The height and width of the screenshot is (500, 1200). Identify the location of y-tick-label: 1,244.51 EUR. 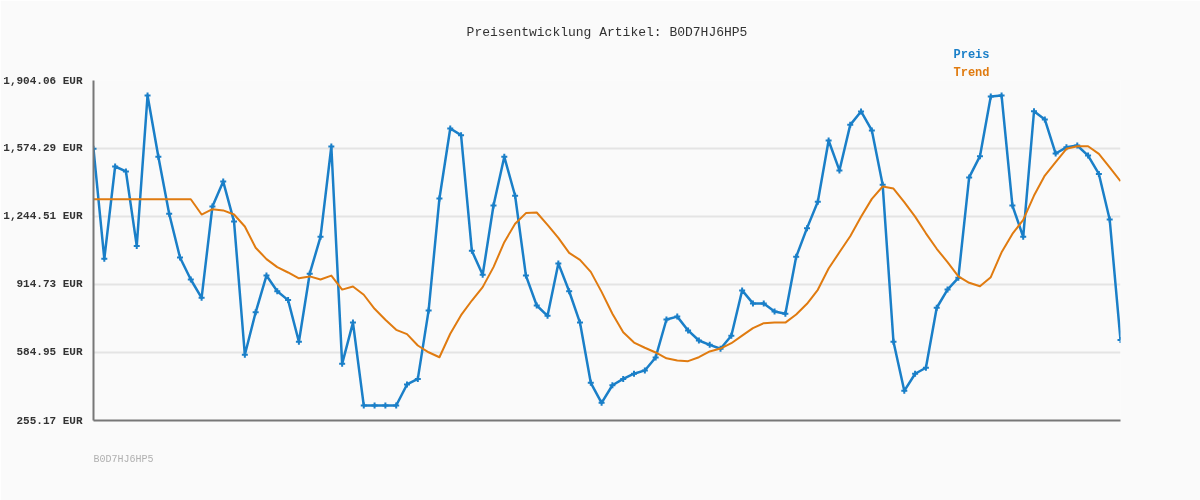
(43, 216).